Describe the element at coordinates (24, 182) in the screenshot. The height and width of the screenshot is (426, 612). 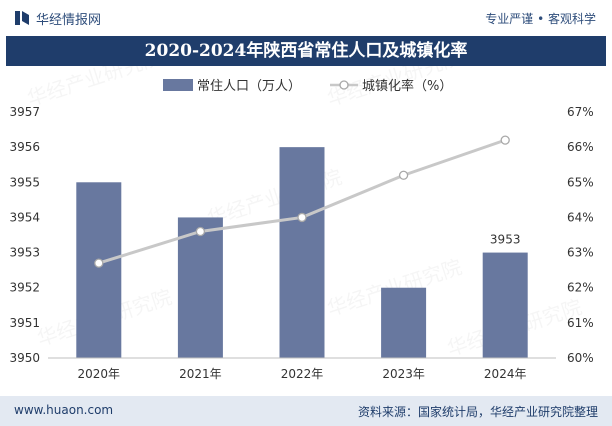
I see `y-left-tick-label: 3955` at that location.